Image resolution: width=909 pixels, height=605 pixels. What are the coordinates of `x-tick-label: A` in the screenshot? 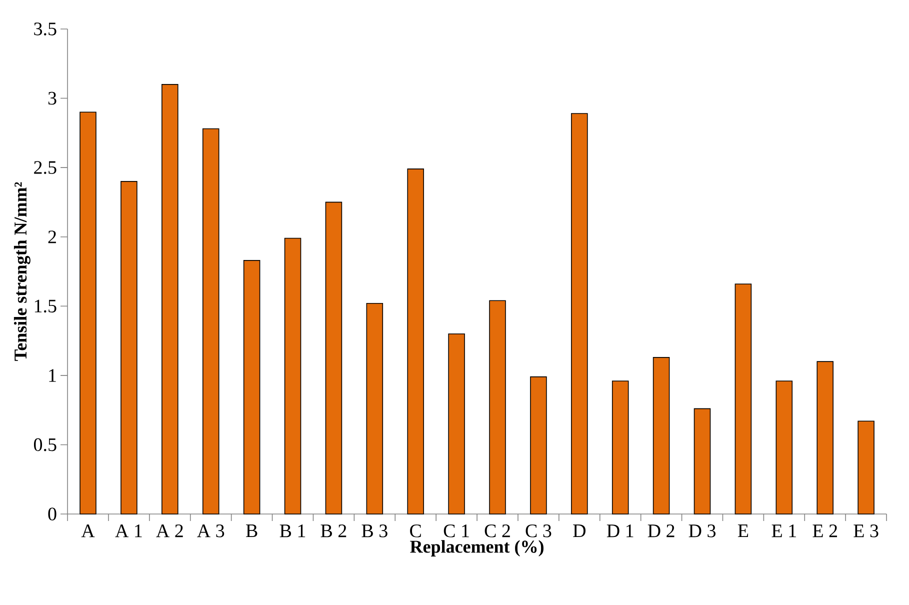 It's located at (88, 531).